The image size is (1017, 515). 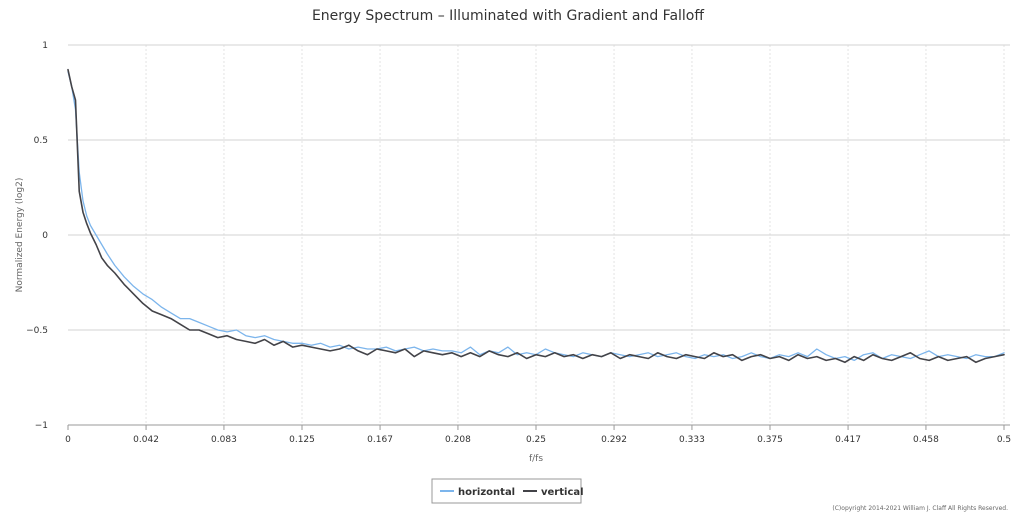 I want to click on x-tick-label: 0.292, so click(x=614, y=440).